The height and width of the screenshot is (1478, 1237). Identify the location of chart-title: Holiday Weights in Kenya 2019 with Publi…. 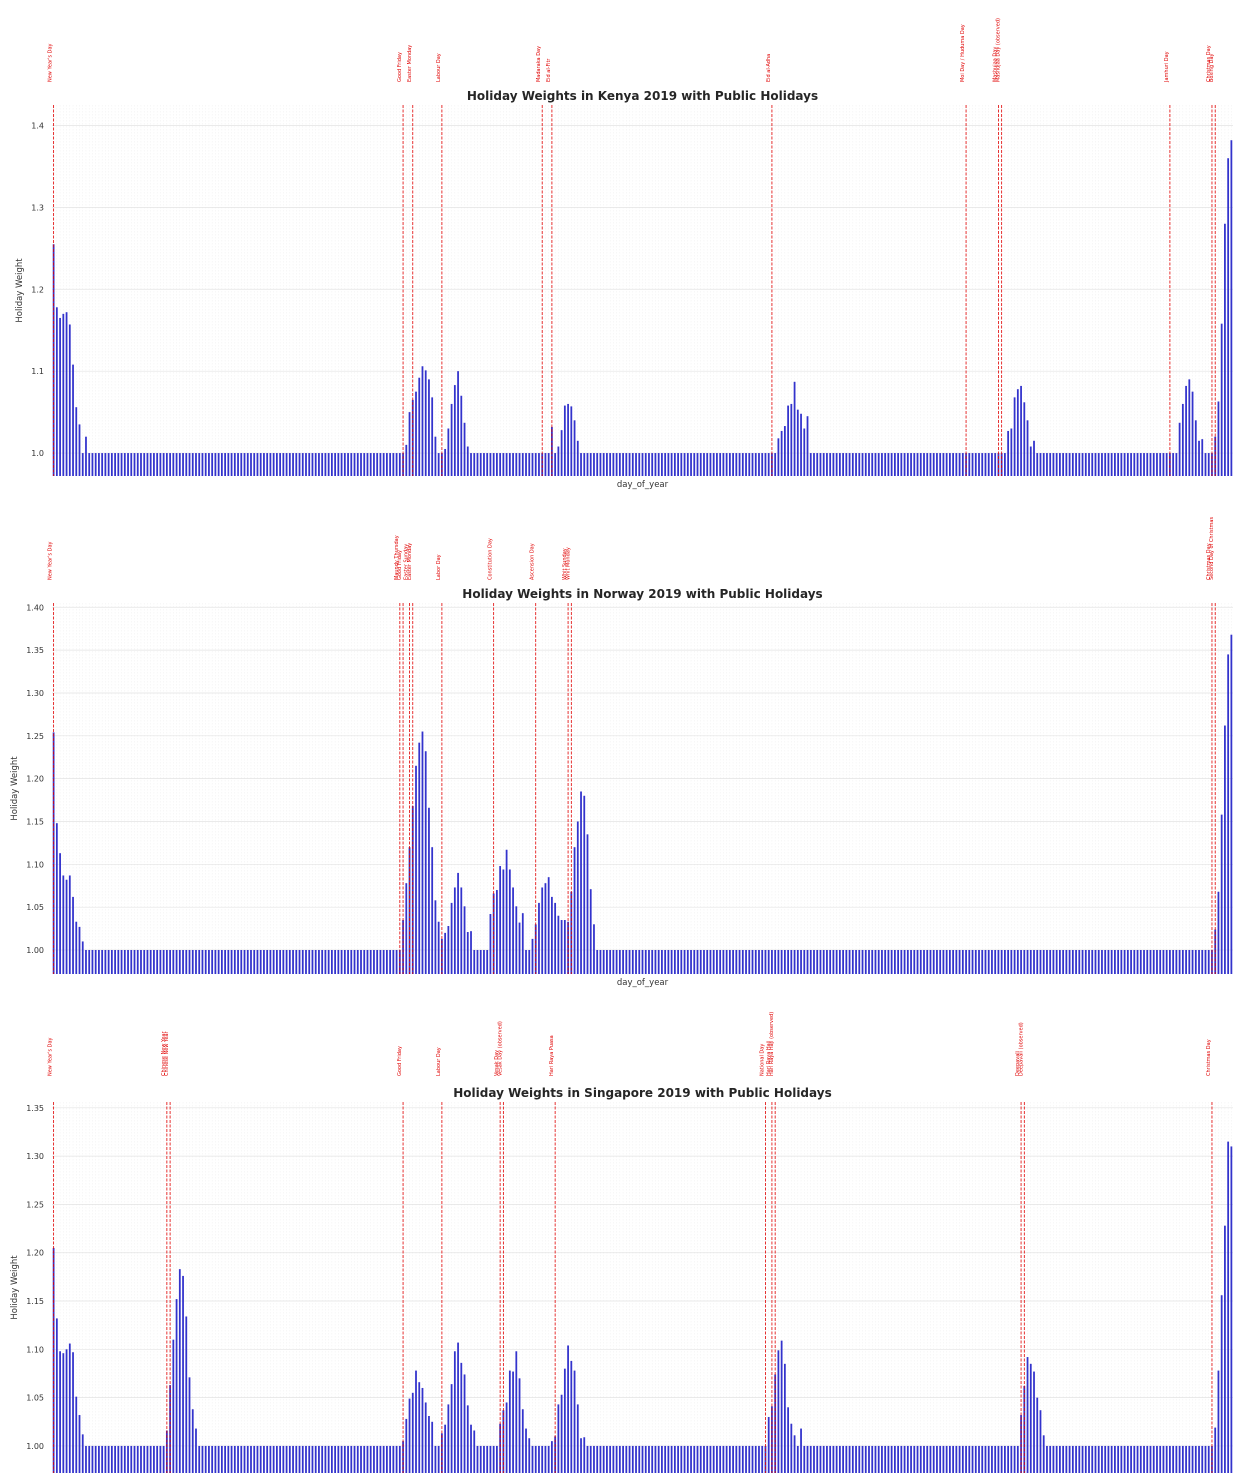
(642, 96).